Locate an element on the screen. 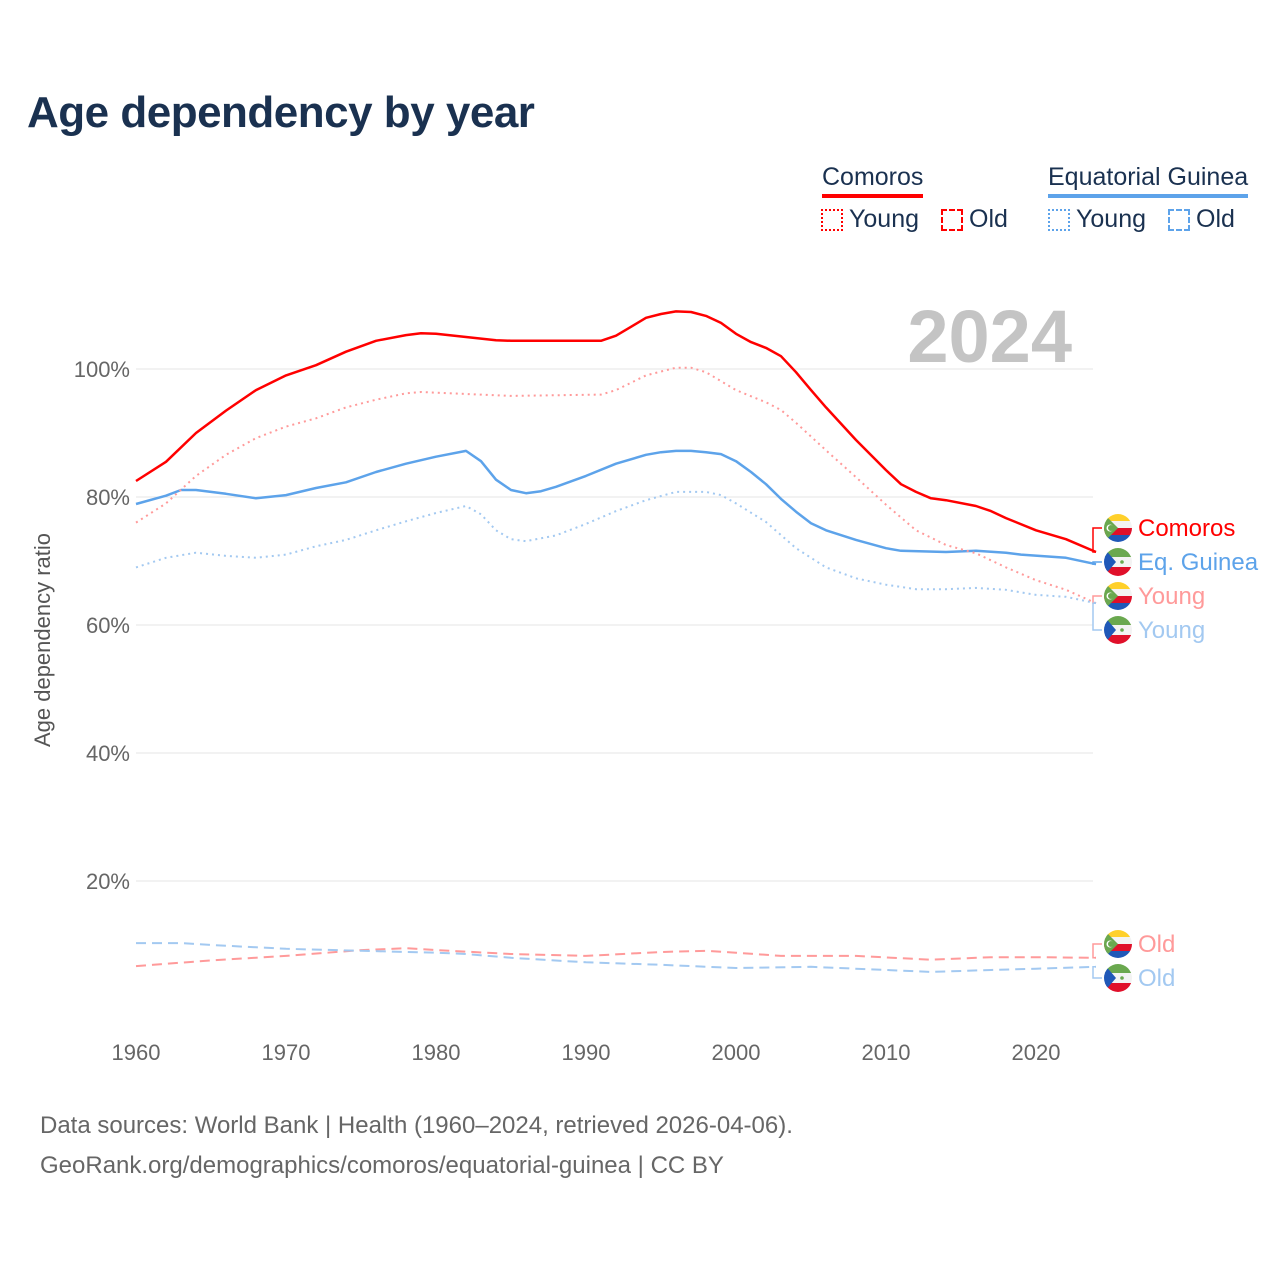 This screenshot has width=1280, height=1280. y-tick-label: 100% is located at coordinates (102, 369).